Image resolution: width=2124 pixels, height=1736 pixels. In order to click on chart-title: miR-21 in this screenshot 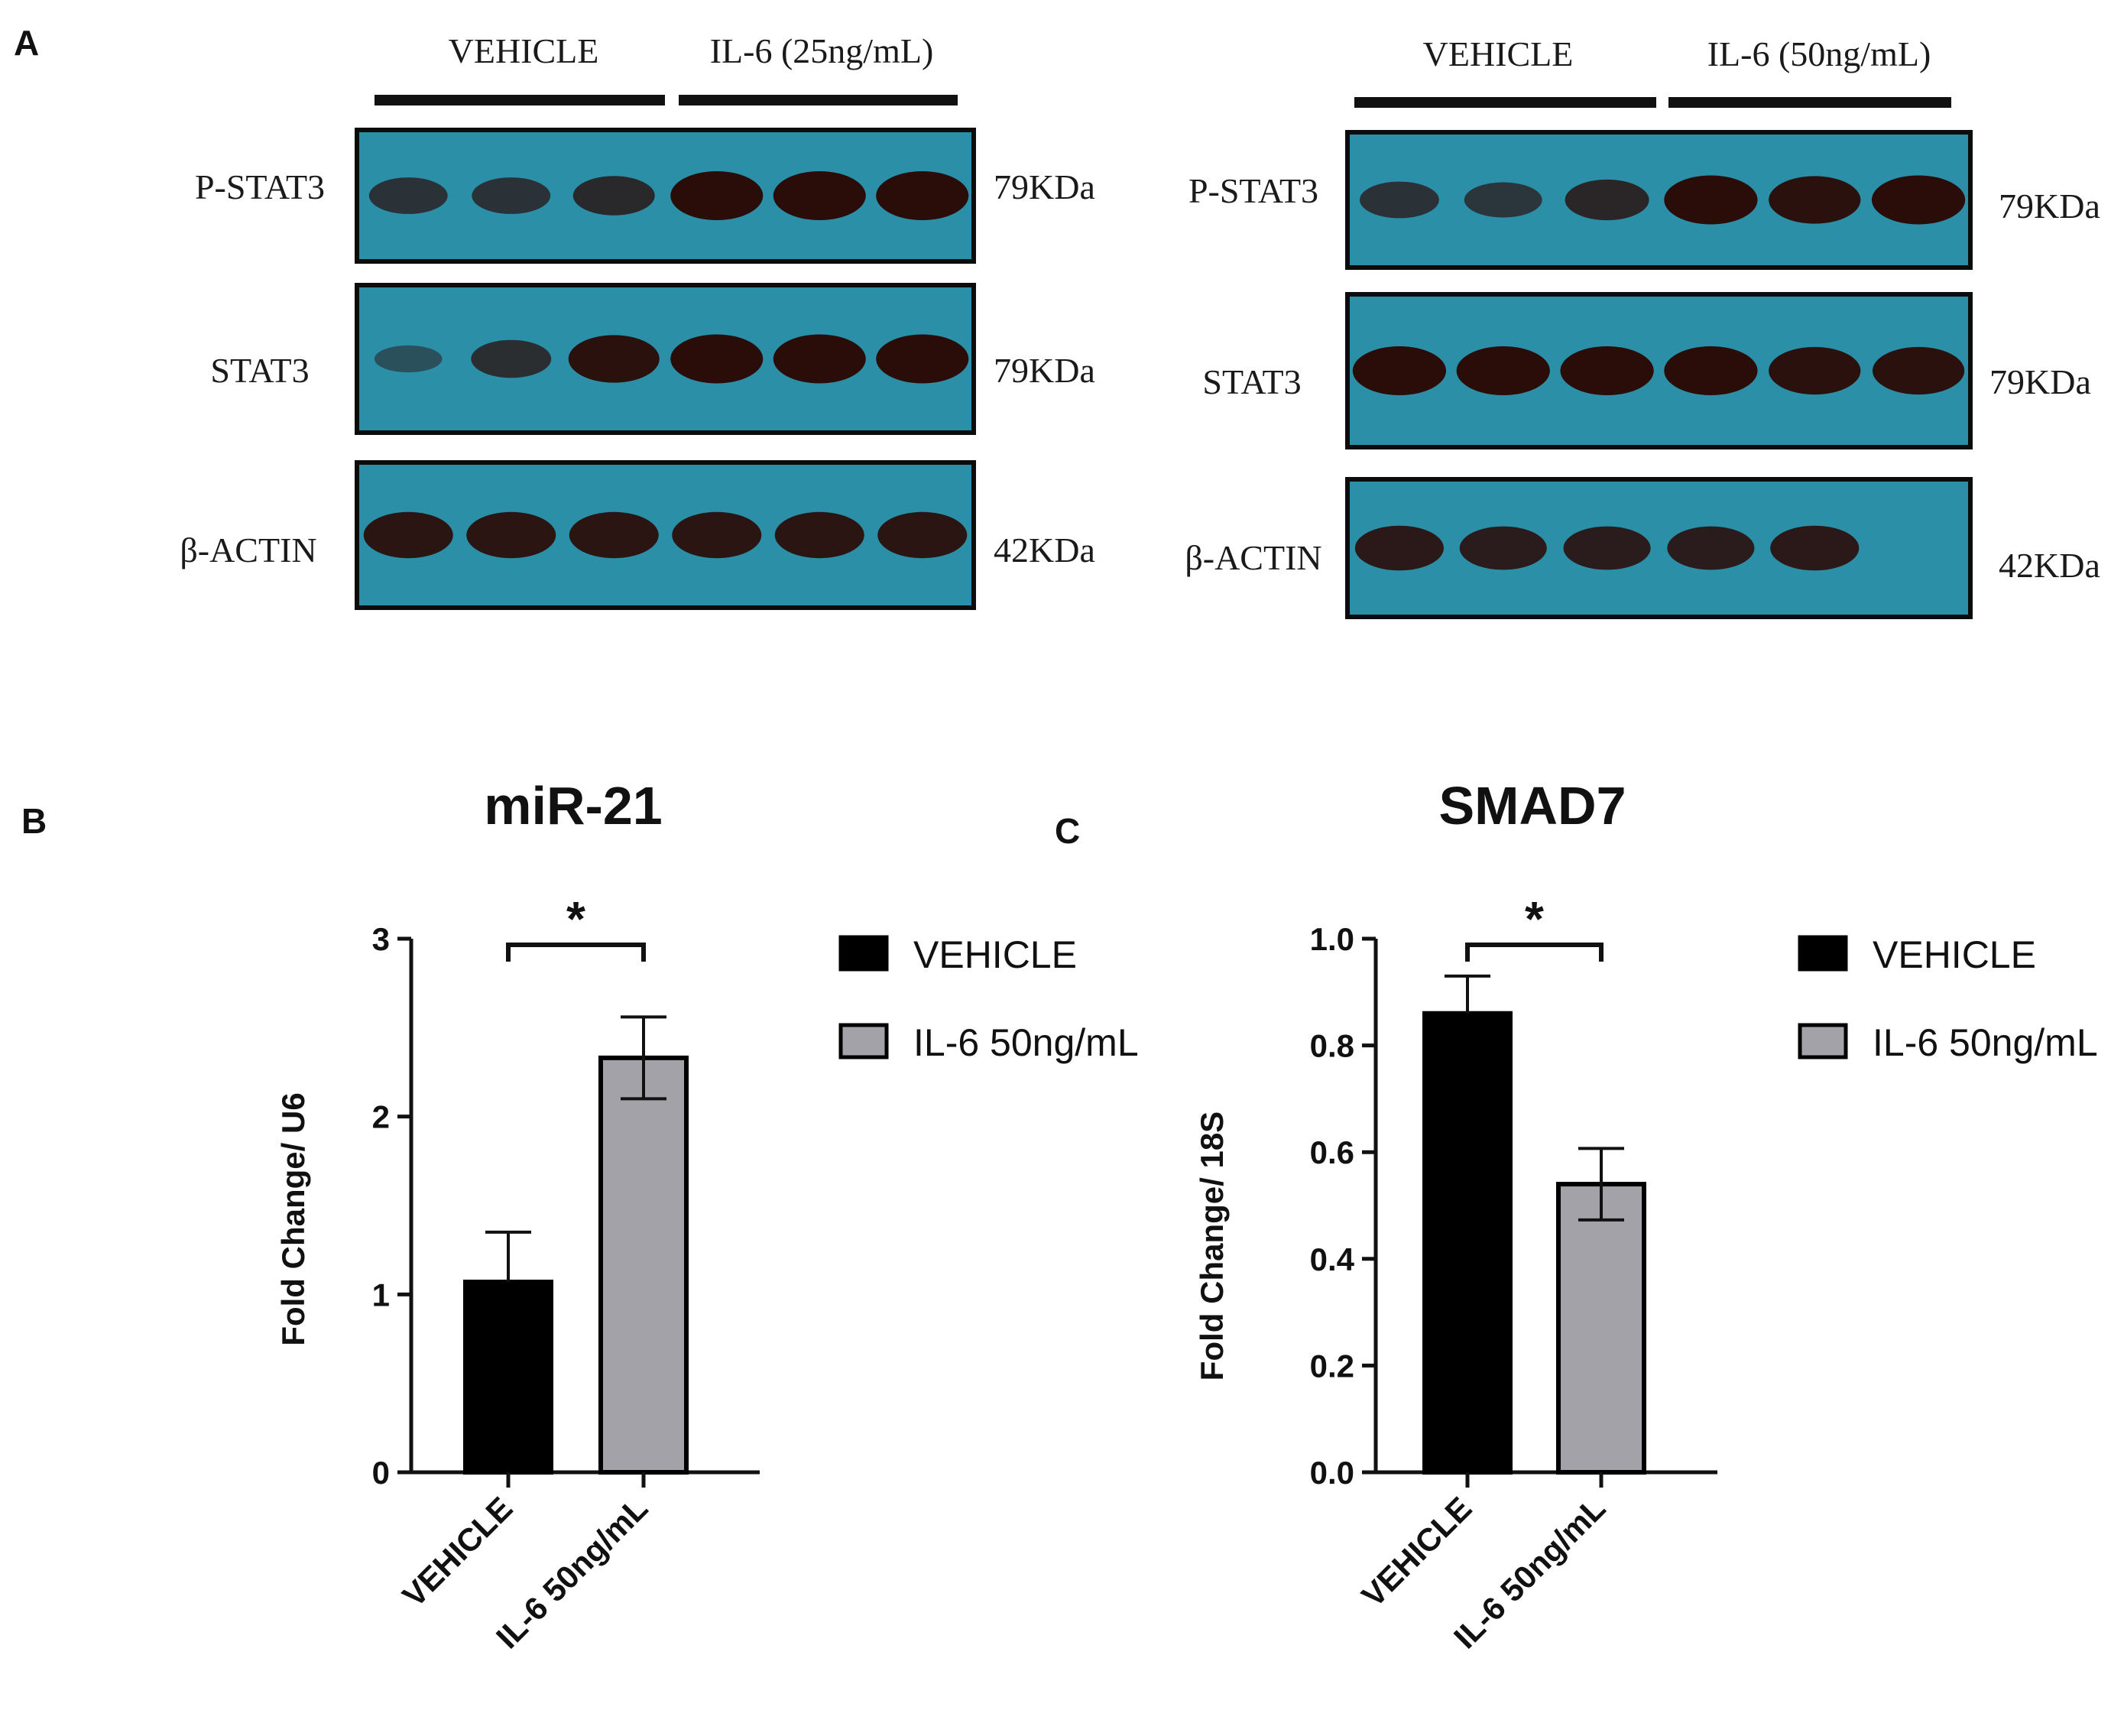, I will do `click(573, 806)`.